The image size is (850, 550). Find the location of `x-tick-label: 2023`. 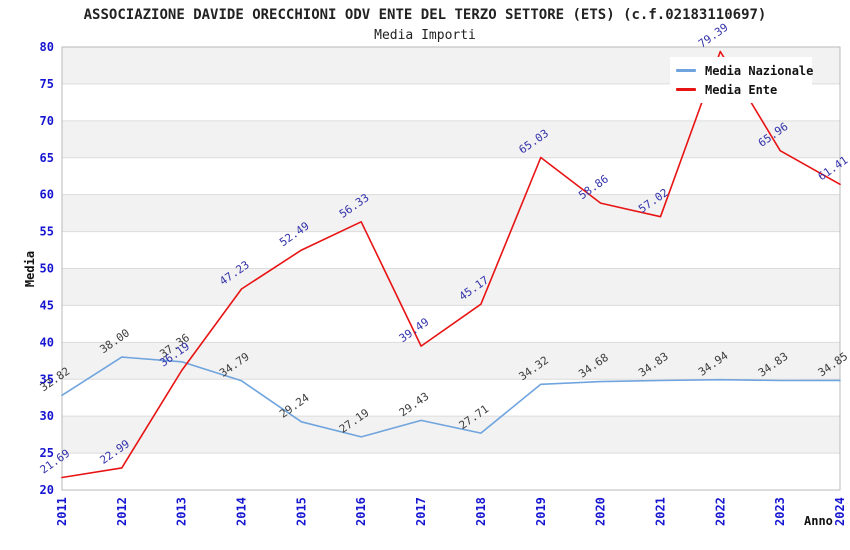

x-tick-label: 2023 is located at coordinates (780, 511).